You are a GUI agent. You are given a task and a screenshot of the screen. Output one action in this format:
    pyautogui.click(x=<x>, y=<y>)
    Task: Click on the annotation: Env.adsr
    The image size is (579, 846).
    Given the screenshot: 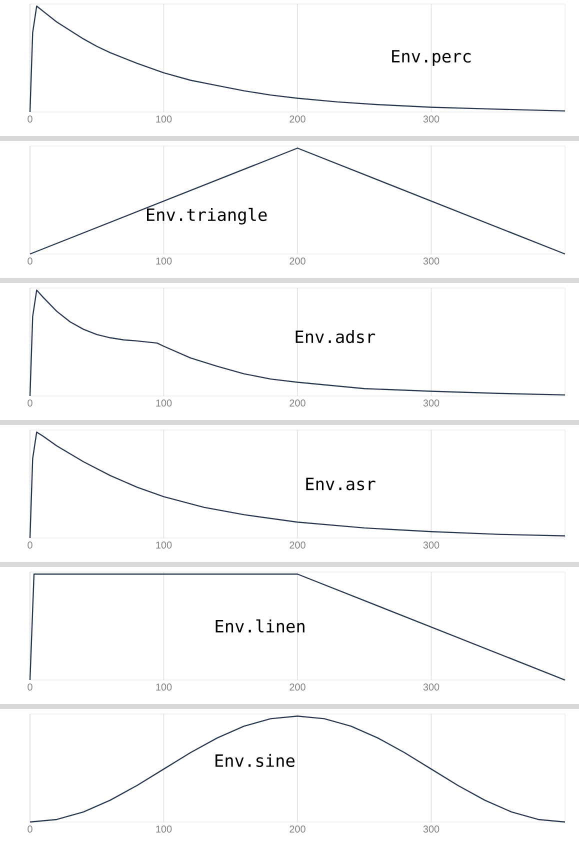 What is the action you would take?
    pyautogui.click(x=336, y=337)
    